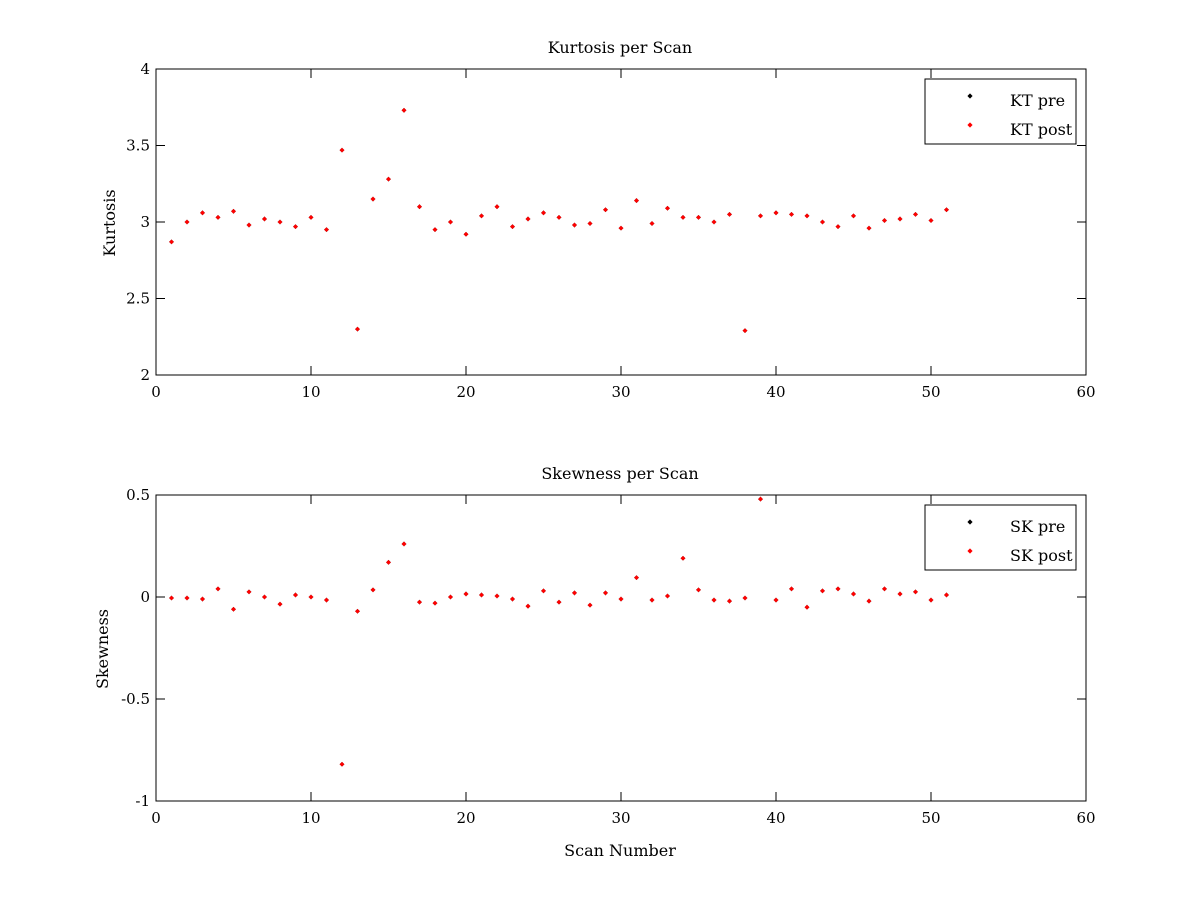 The image size is (1200, 905). What do you see at coordinates (1041, 129) in the screenshot?
I see `legend-label-post: KT post` at bounding box center [1041, 129].